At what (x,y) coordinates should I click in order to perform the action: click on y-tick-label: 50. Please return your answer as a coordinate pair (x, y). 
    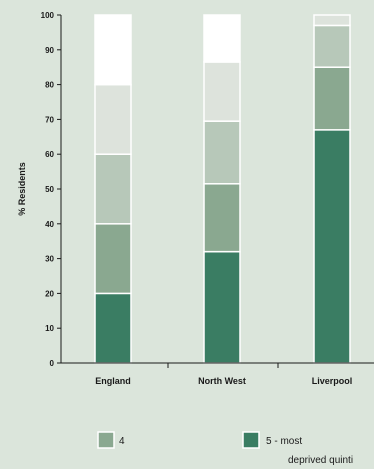
    Looking at the image, I should click on (49, 189).